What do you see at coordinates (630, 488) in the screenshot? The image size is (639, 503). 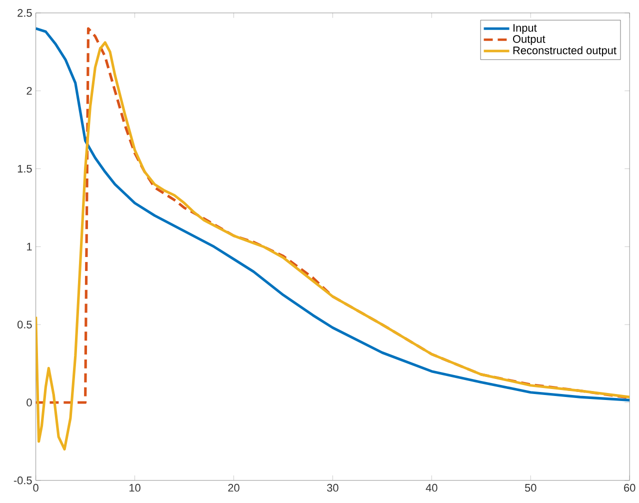 I see `x-tick-label: 60` at bounding box center [630, 488].